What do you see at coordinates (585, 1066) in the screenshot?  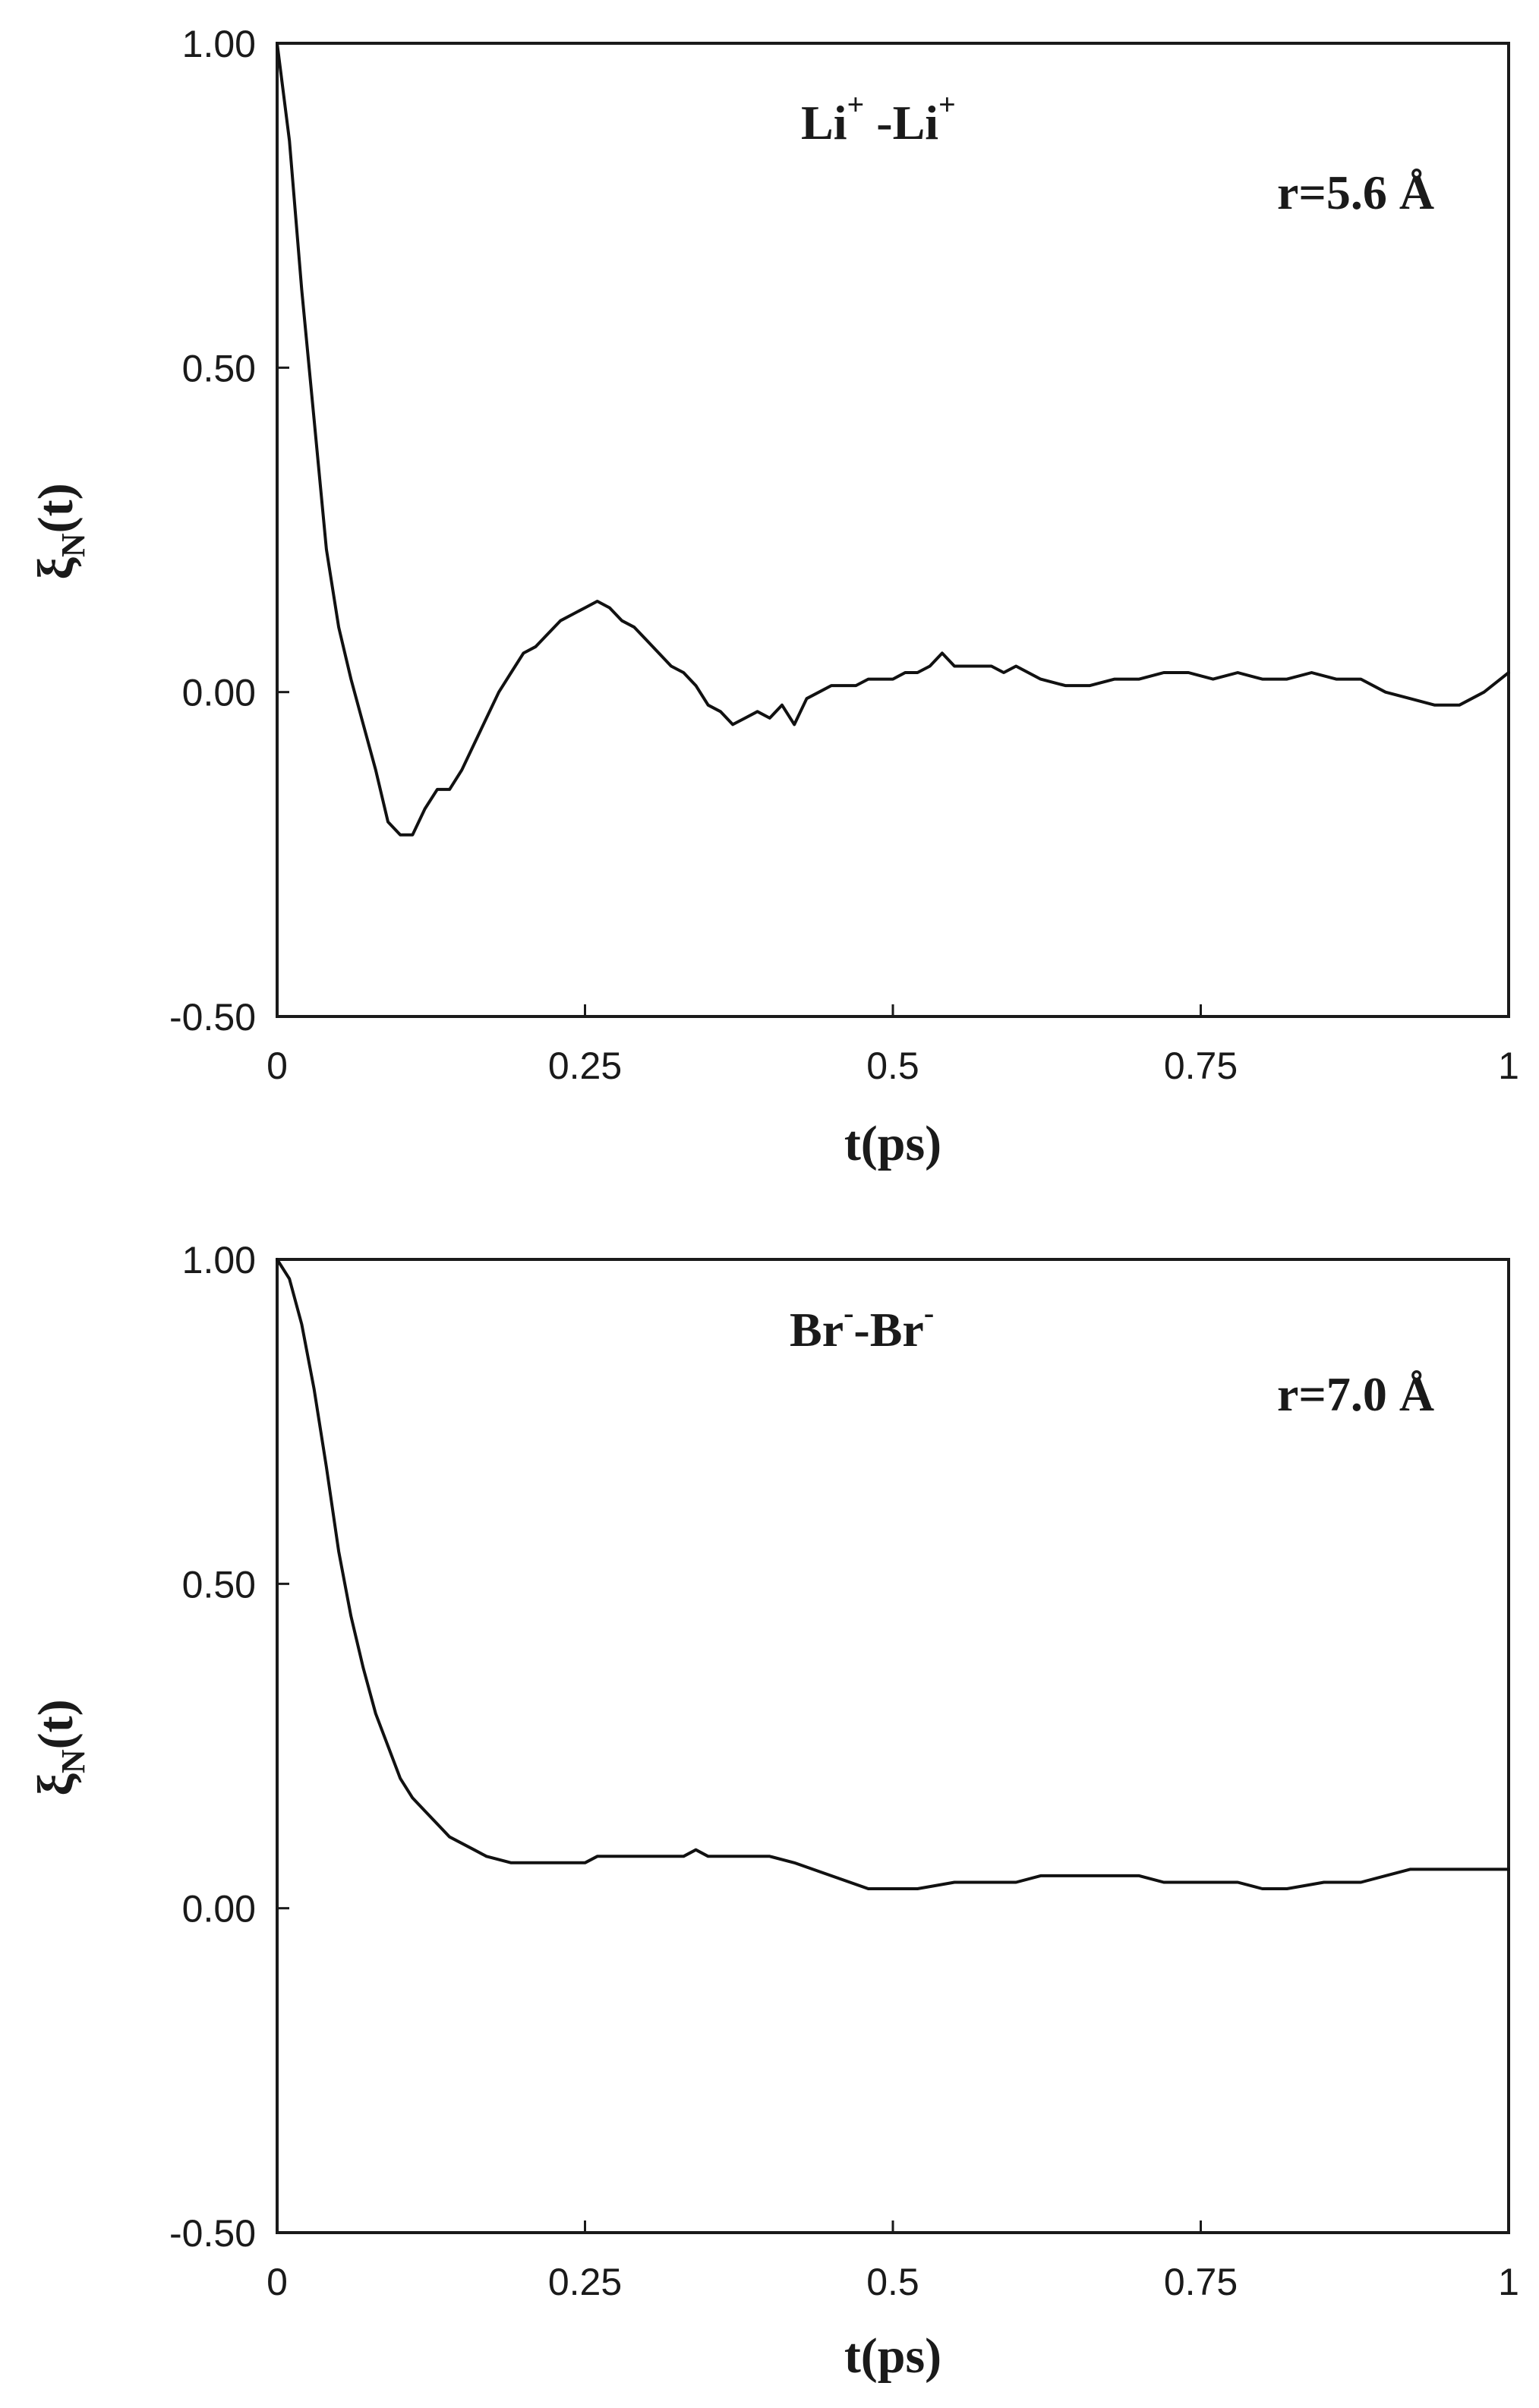 I see `top-x-tick-label-1: 0.25` at bounding box center [585, 1066].